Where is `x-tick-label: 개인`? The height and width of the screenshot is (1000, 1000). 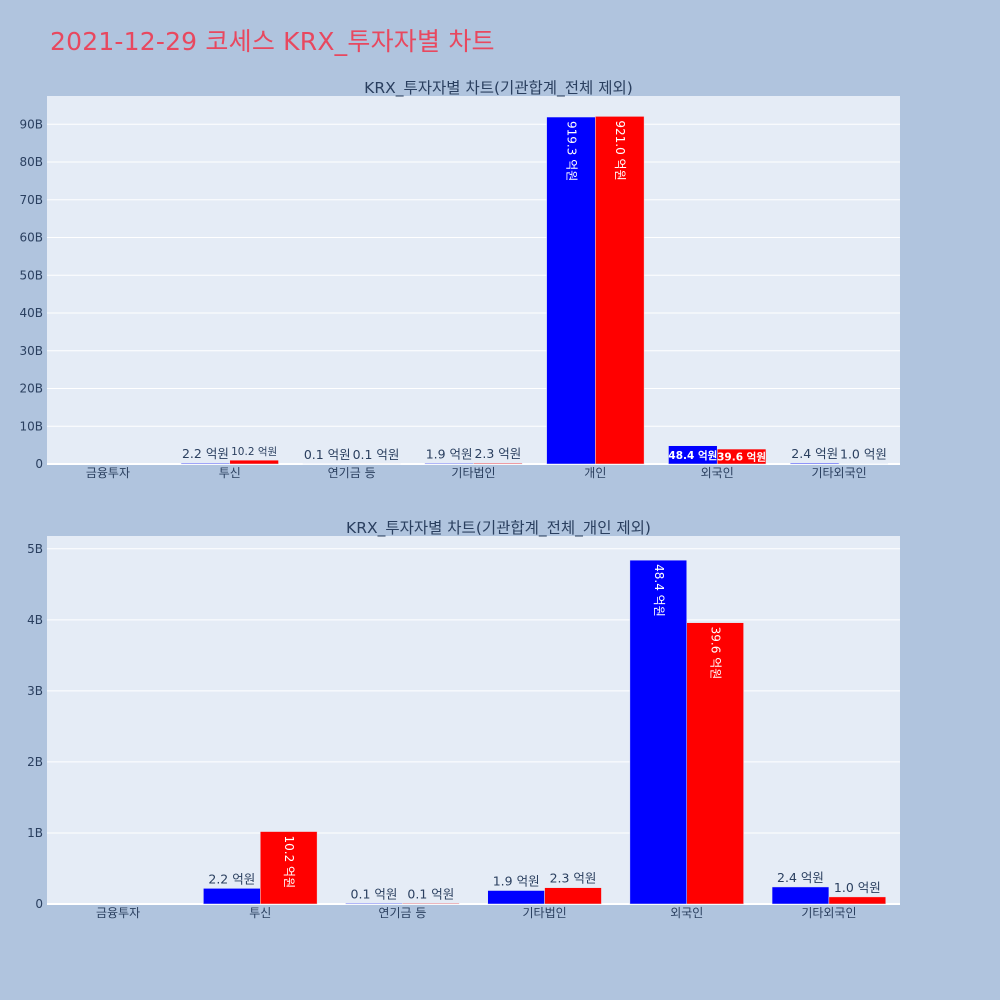 x-tick-label: 개인 is located at coordinates (595, 473).